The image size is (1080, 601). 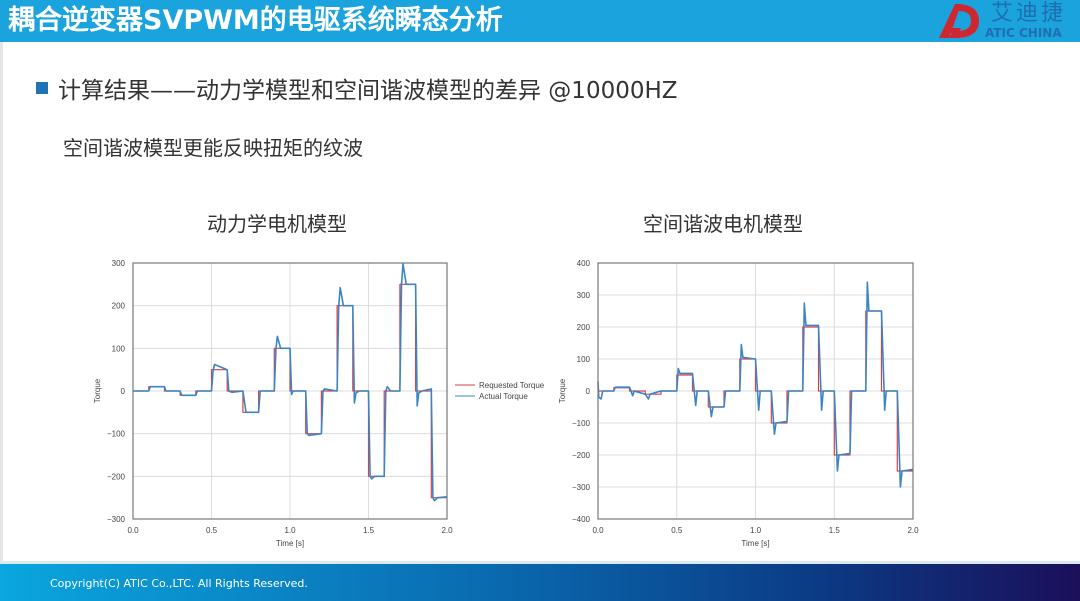 I want to click on svg-text: 400, so click(x=584, y=263).